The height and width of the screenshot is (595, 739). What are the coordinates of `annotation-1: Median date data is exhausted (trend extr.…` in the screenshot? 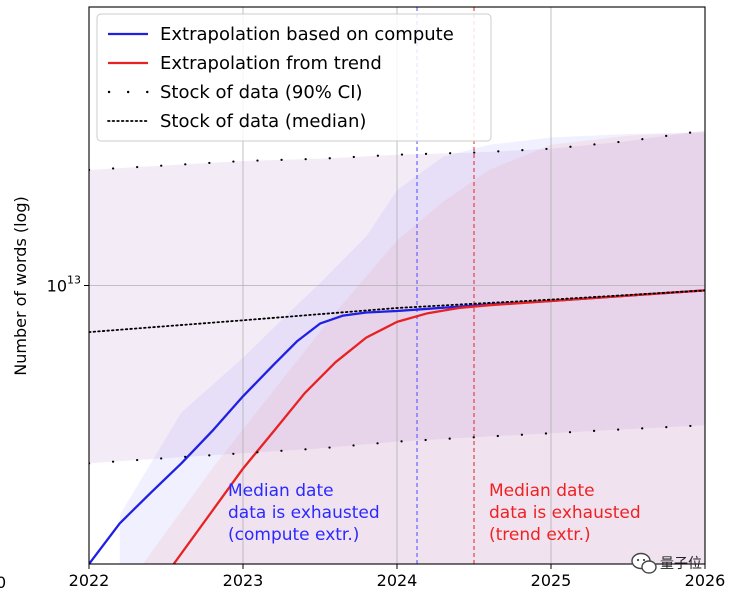 It's located at (565, 513).